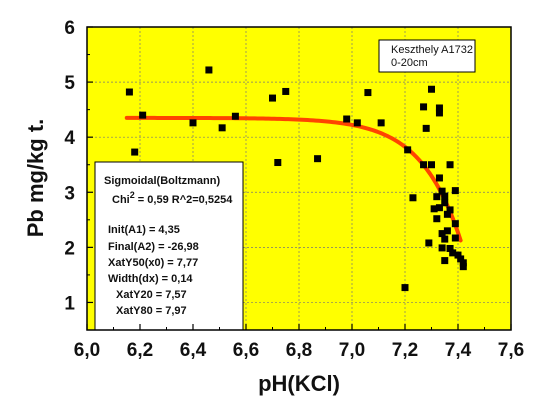 This screenshot has width=543, height=404. I want to click on fit-box-background, so click(169, 246).